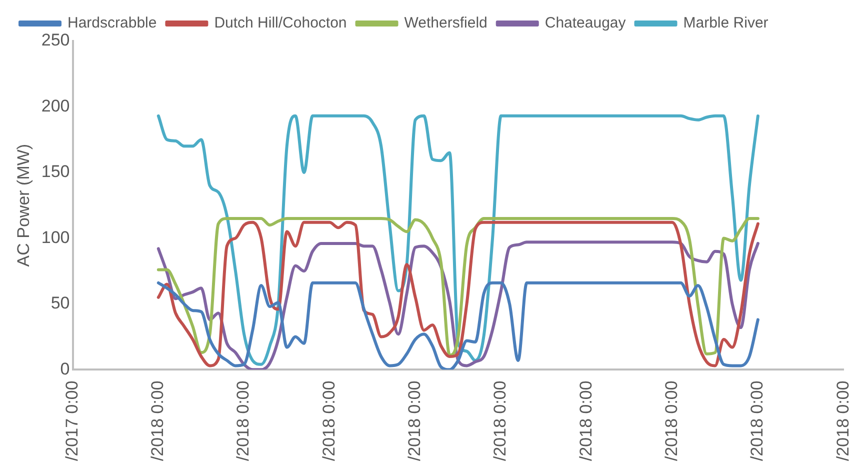 This screenshot has height=468, width=867. Describe the element at coordinates (23, 205) in the screenshot. I see `y-axis-title: AC Power (MW)` at that location.